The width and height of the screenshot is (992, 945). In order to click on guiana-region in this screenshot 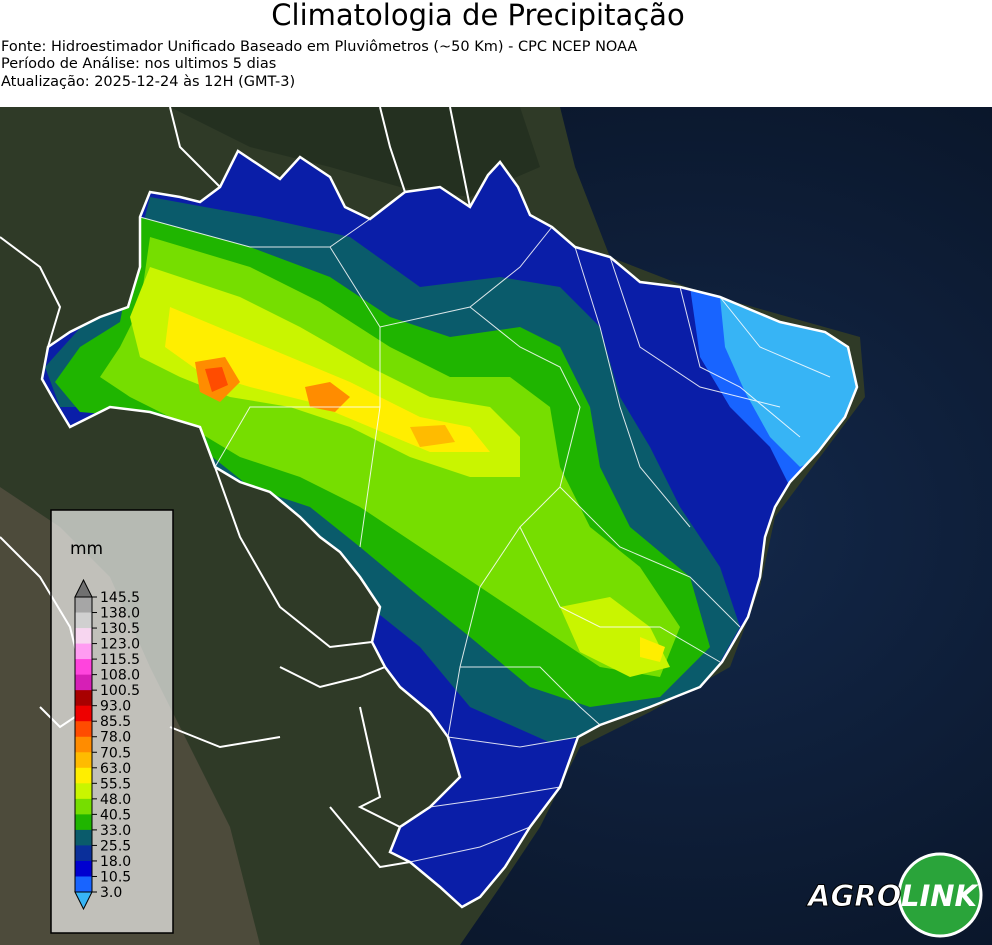, I will do `click(355, 152)`.